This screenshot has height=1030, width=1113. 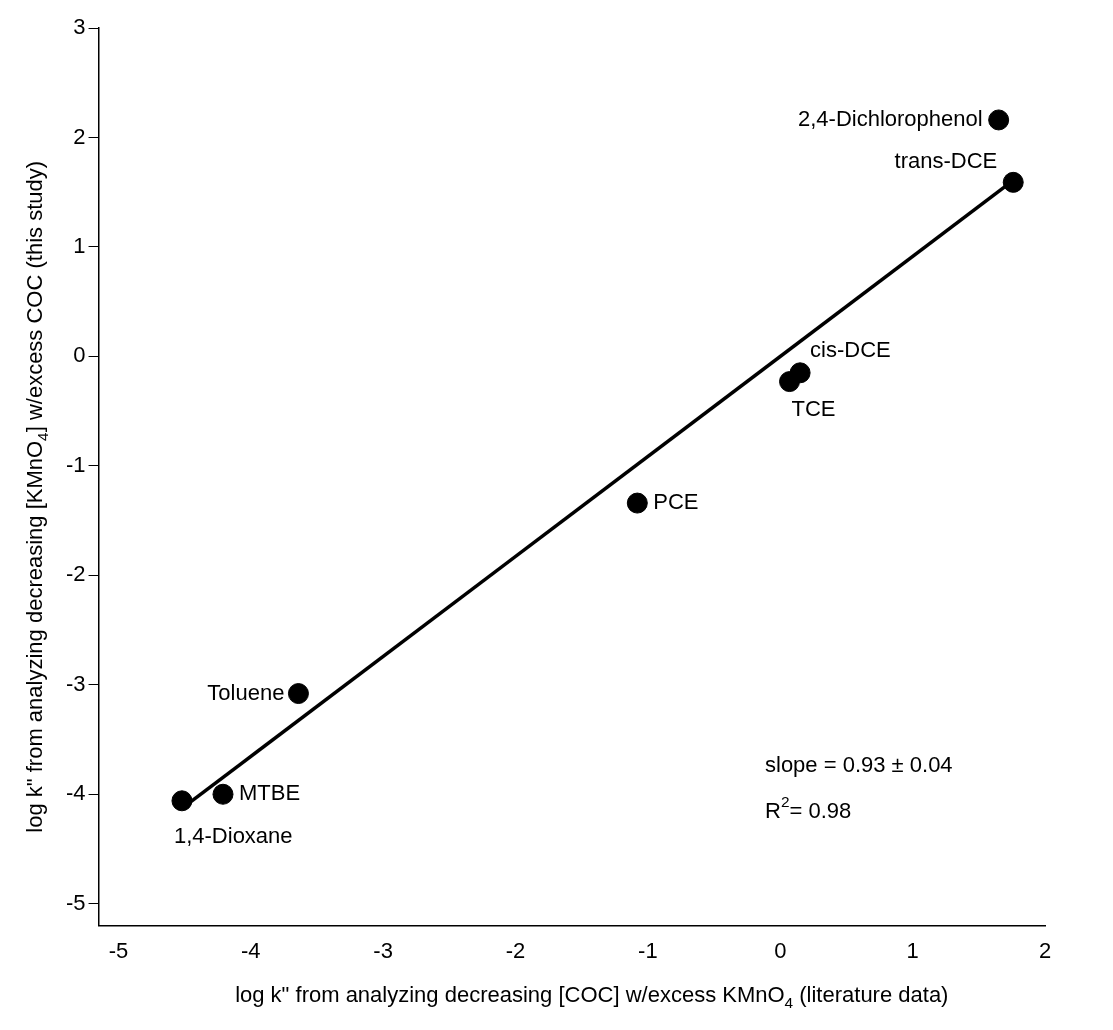 I want to click on annotation: 1,4-Dioxane, so click(x=233, y=835).